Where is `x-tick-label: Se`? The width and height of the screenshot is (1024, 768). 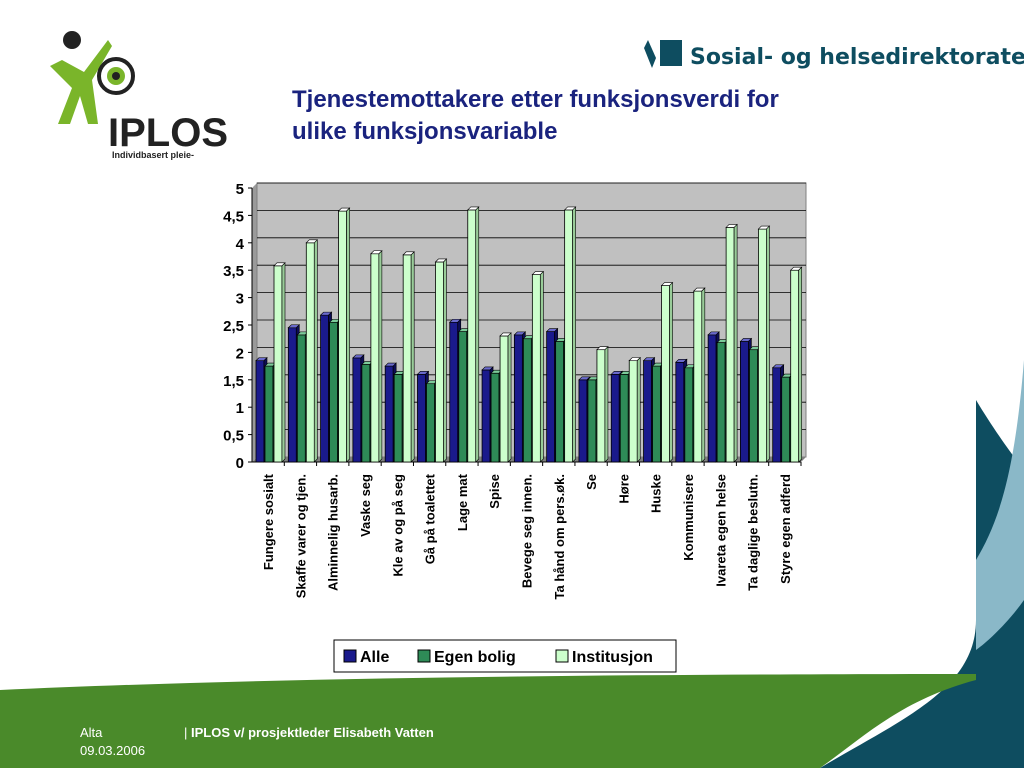
x-tick-label: Se is located at coordinates (591, 482).